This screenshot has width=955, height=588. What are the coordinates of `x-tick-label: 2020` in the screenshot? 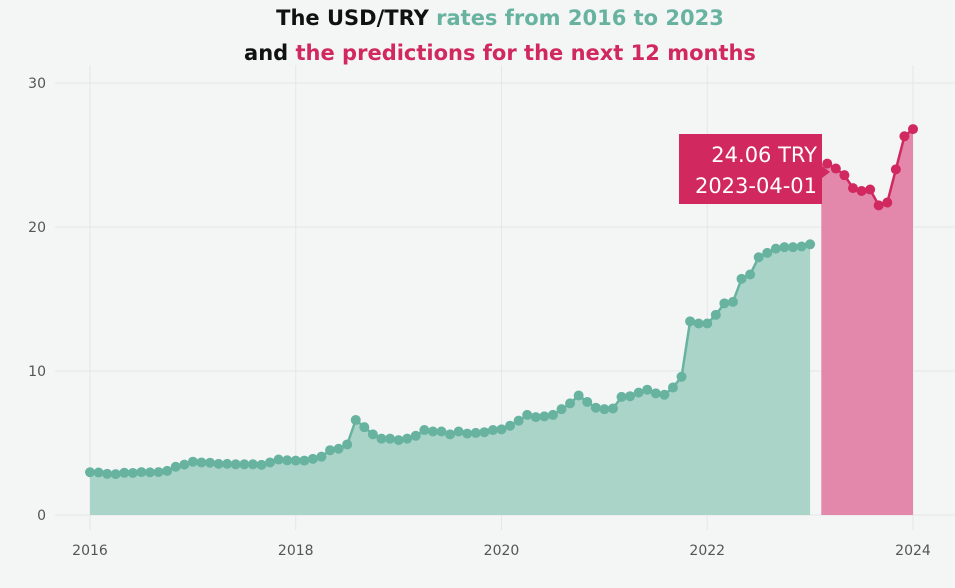 It's located at (502, 551).